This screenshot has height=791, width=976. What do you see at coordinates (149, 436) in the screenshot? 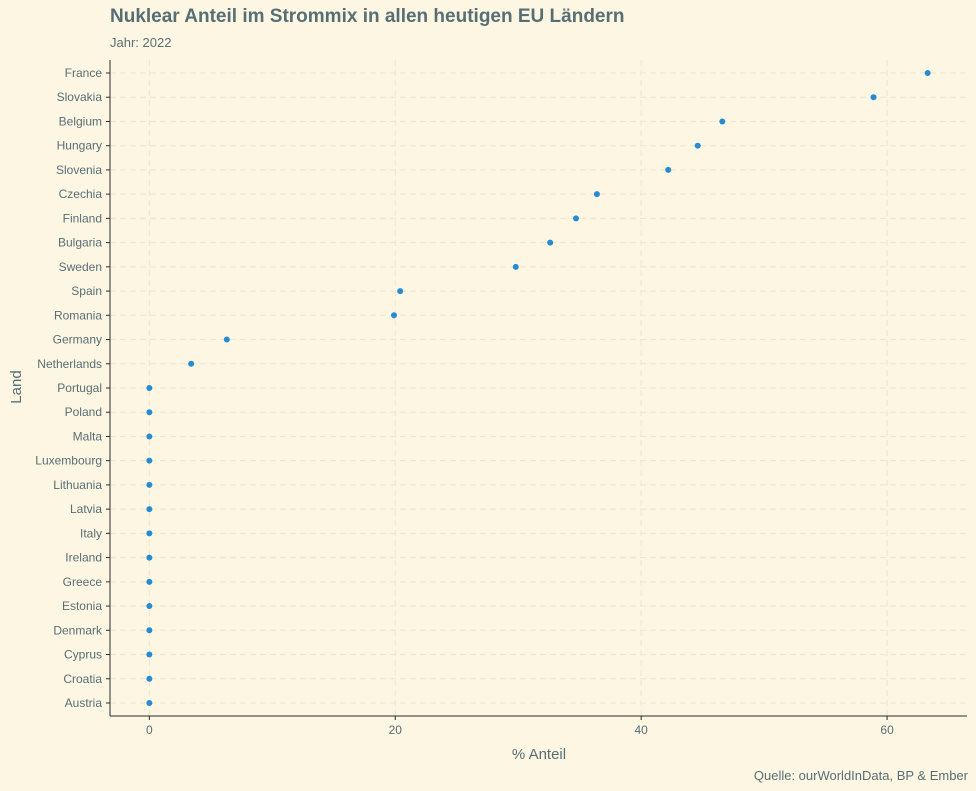
I see `data-point-malta` at bounding box center [149, 436].